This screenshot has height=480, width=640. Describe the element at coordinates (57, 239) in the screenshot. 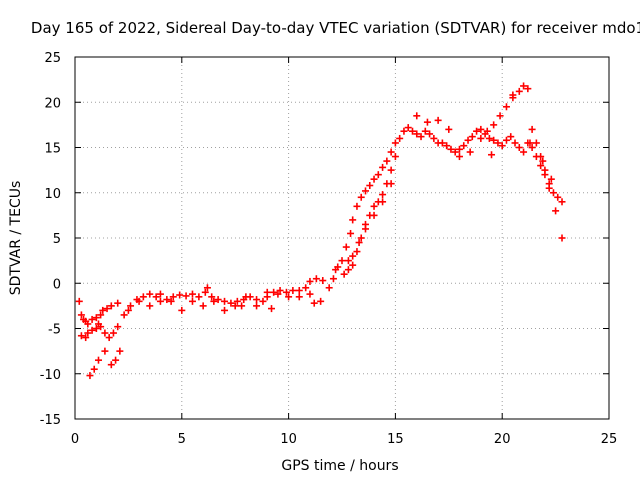

I see `y-tick-label: 5` at that location.